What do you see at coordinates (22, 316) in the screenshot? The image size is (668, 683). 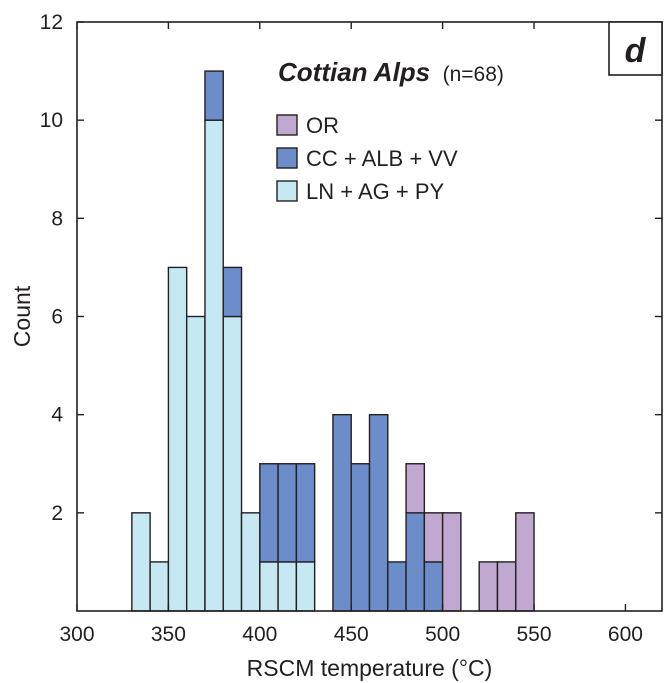 I see `y-axis-title: Count` at bounding box center [22, 316].